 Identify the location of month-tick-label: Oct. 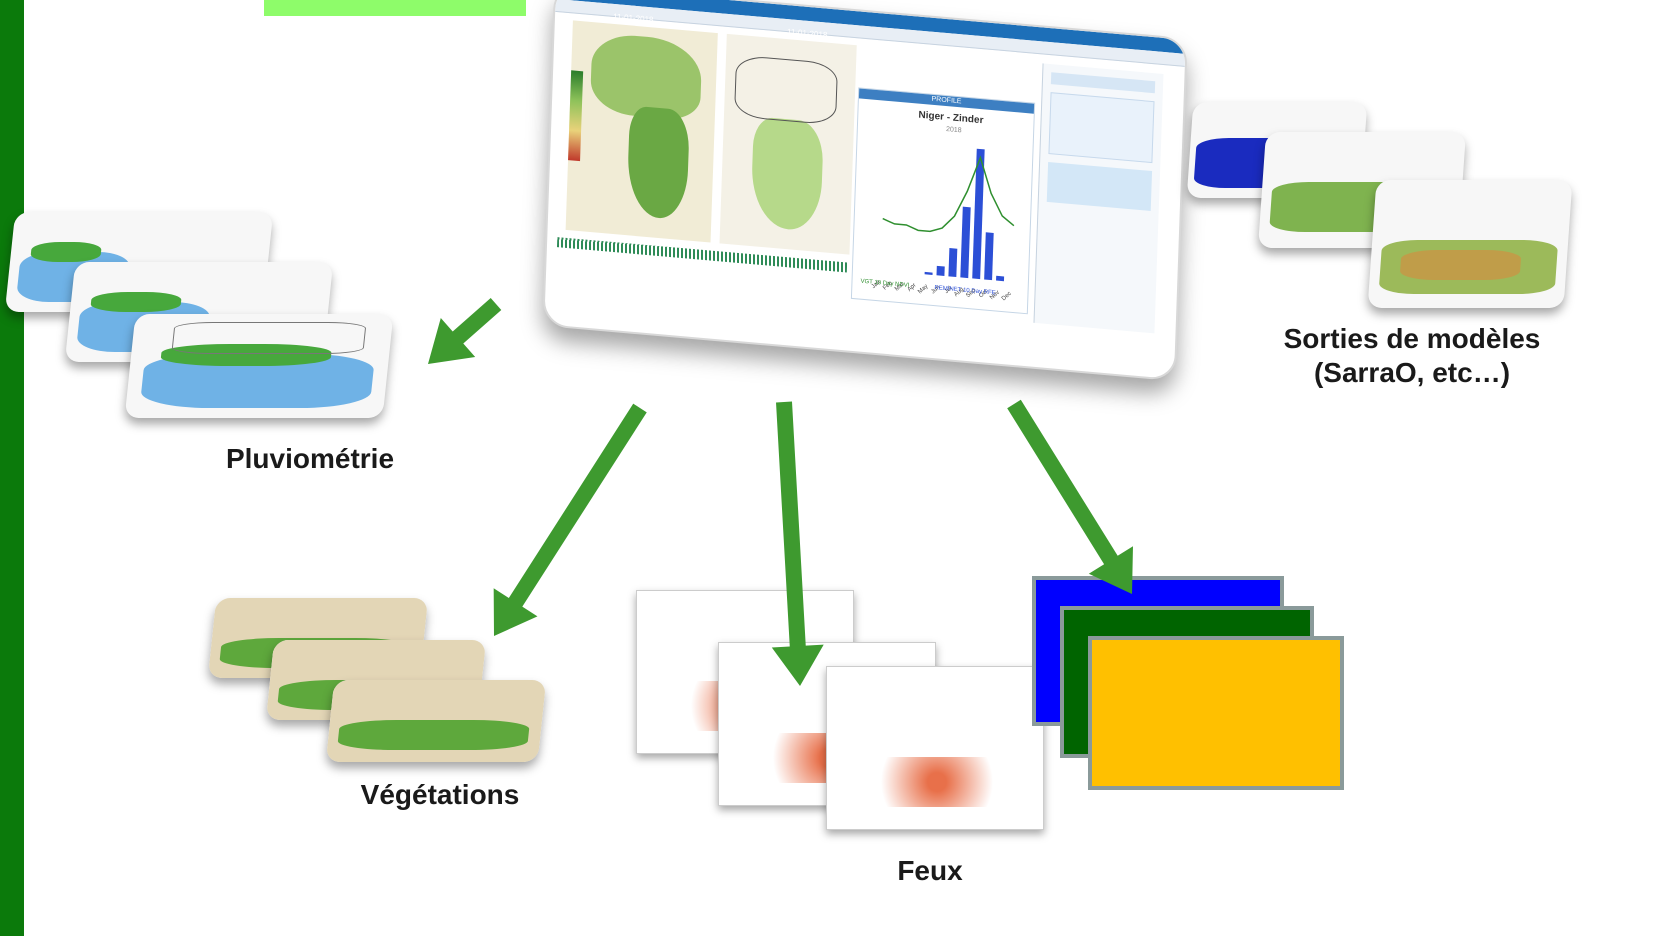
(983, 293).